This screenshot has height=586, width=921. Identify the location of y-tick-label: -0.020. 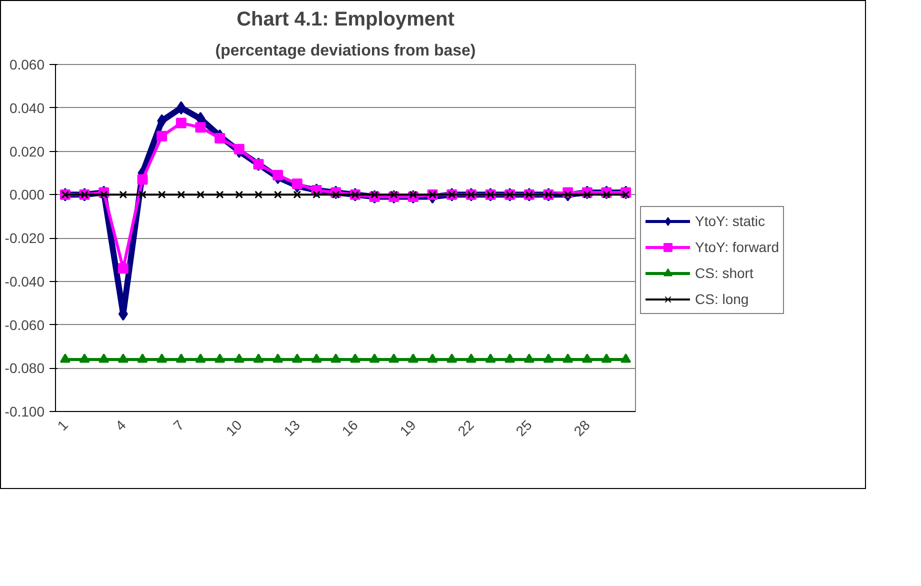
(24, 238).